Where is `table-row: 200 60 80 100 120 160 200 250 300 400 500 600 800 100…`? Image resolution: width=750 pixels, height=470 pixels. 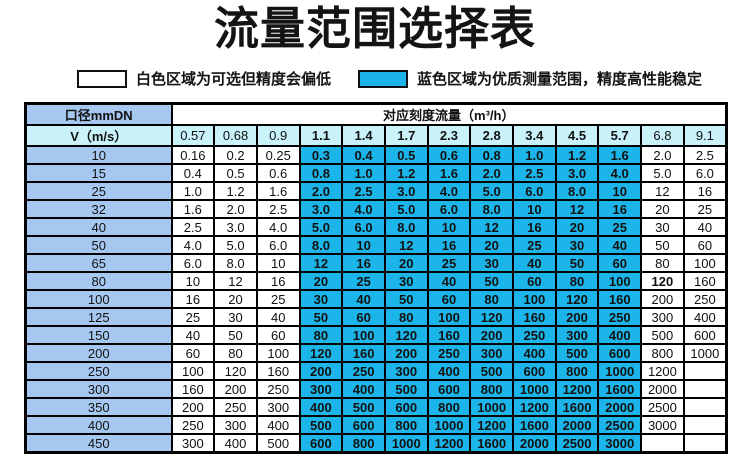 table-row: 200 60 80 100 120 160 200 250 300 400 500 600 800 100… is located at coordinates (376, 353).